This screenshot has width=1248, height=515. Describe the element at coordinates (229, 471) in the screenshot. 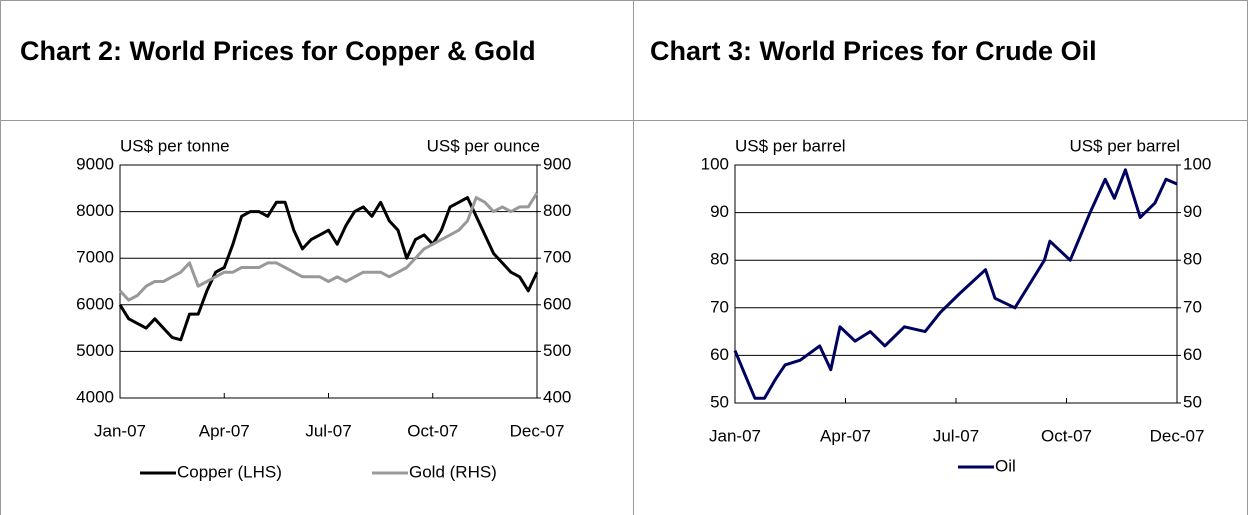

I see `legend-label: Copper (LHS)` at that location.